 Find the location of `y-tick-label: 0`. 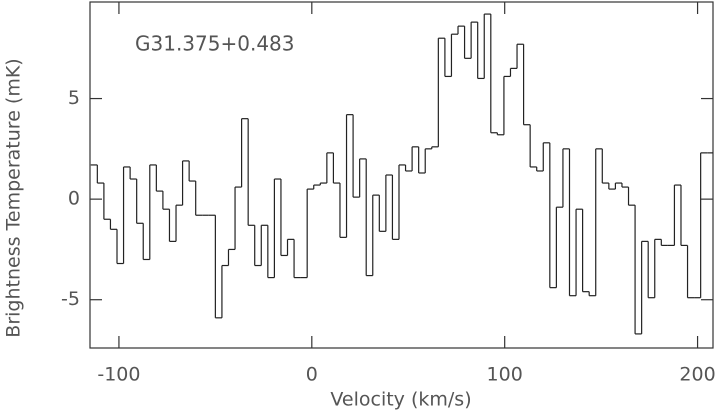

y-tick-label: 0 is located at coordinates (74, 199).